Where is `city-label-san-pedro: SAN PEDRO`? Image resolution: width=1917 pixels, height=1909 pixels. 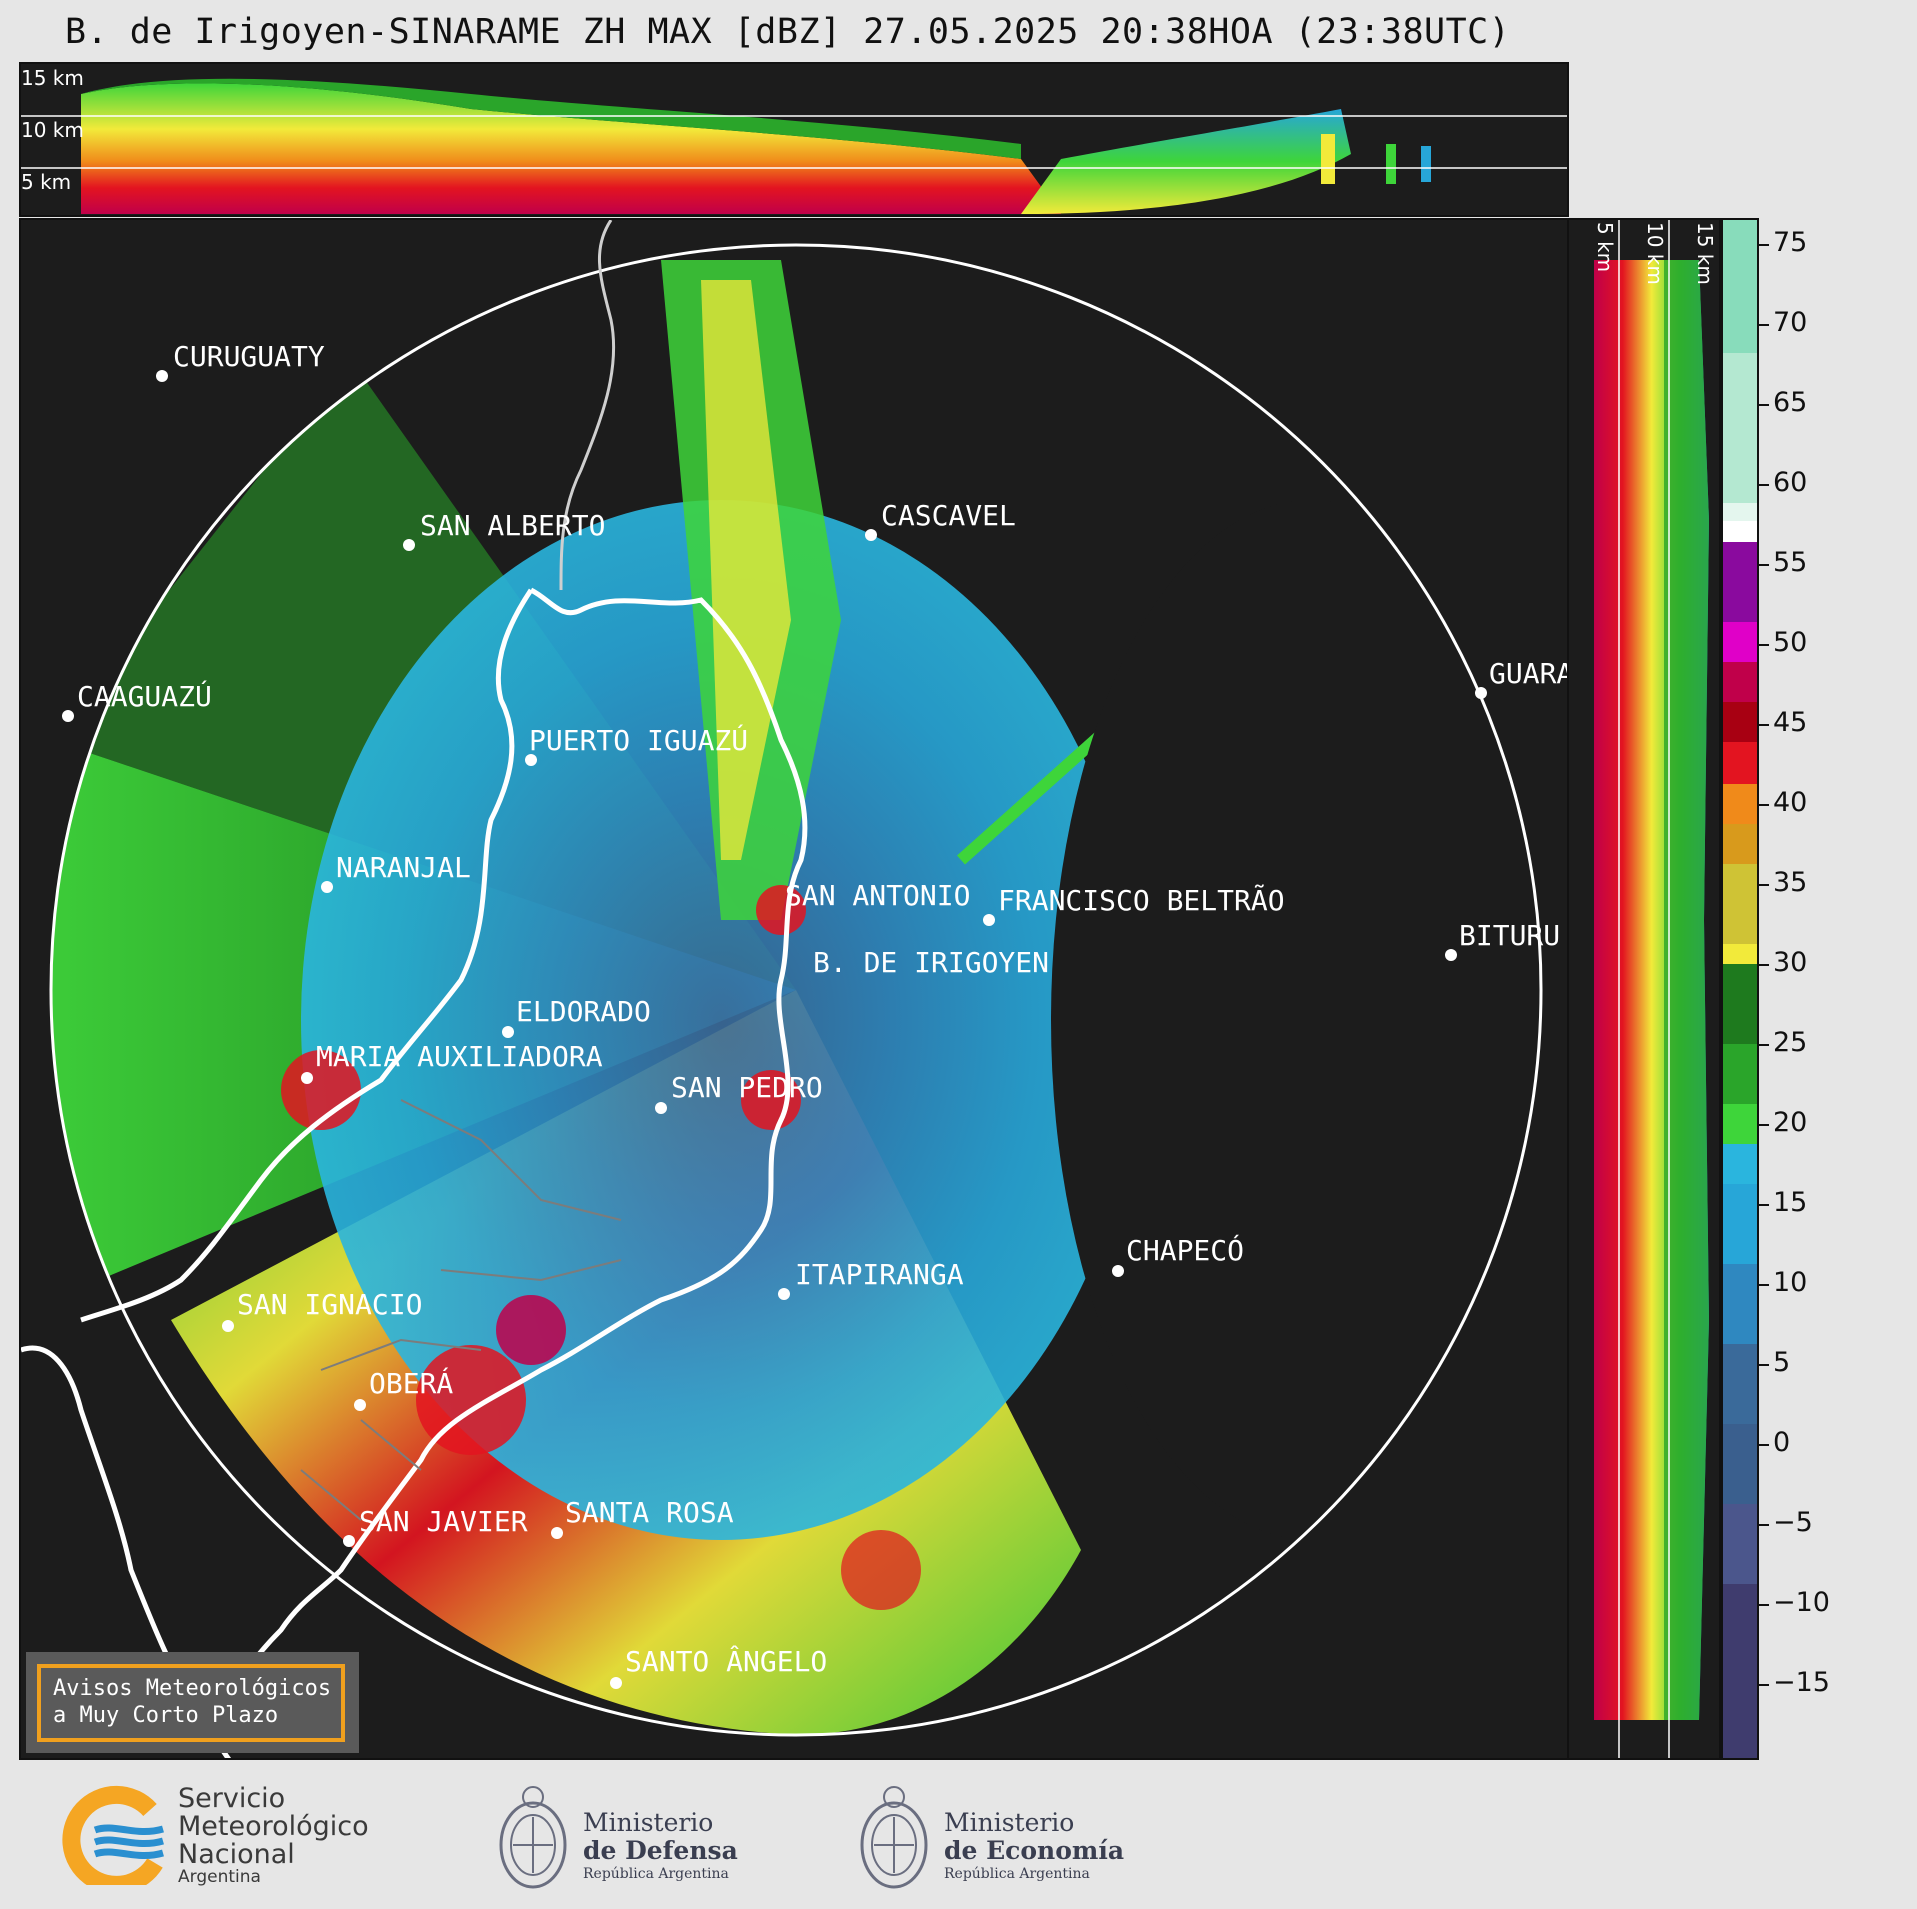
city-label-san-pedro: SAN PEDRO is located at coordinates (747, 1087).